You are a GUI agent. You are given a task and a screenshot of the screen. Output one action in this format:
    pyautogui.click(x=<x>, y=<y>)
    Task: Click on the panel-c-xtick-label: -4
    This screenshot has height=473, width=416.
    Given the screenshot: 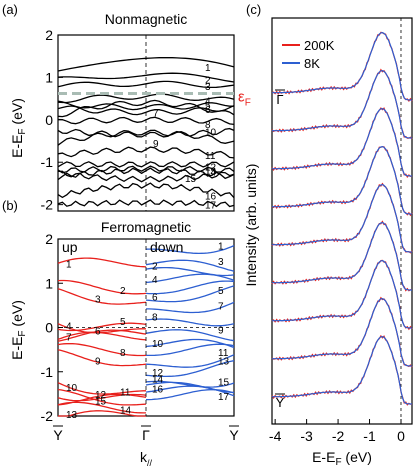 What is the action you would take?
    pyautogui.click(x=275, y=436)
    